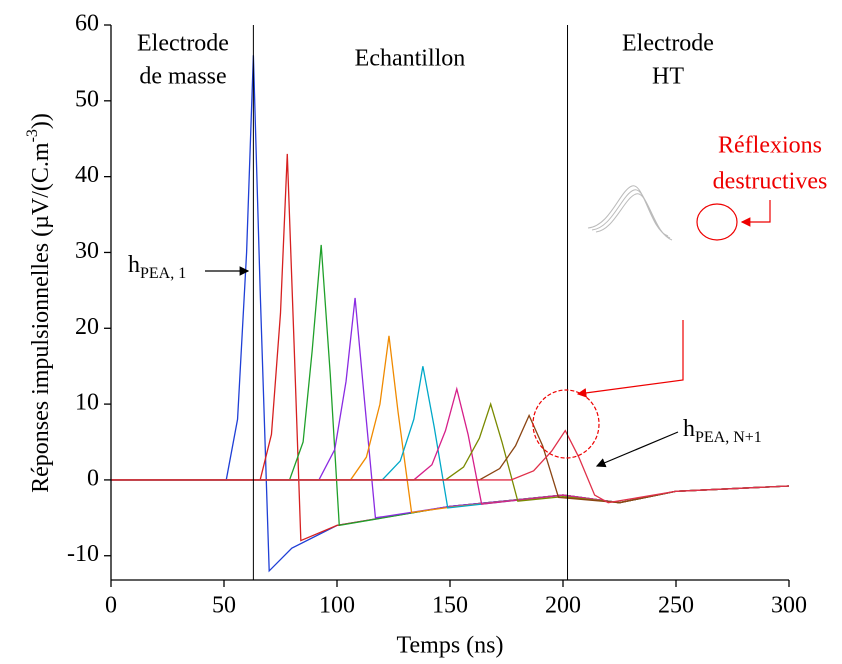 The image size is (842, 664). What do you see at coordinates (83, 554) in the screenshot?
I see `y-tick-label: -10` at bounding box center [83, 554].